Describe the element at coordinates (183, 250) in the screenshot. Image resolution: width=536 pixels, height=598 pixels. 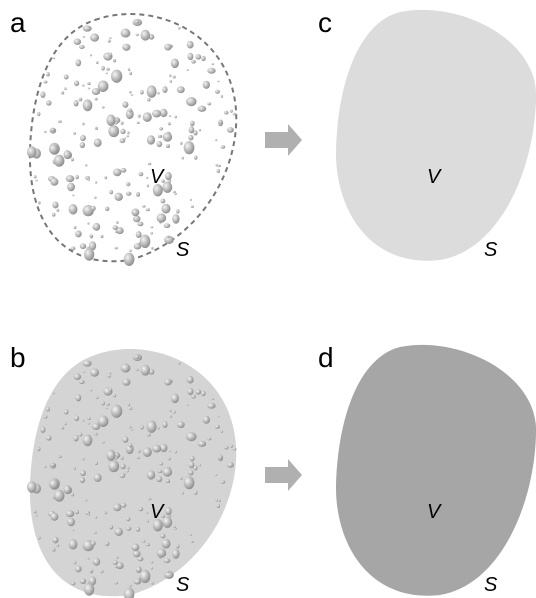
I see `surface-label: S` at that location.